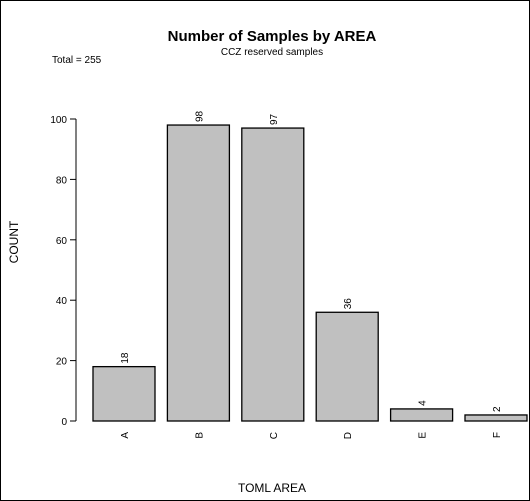 Image resolution: width=530 pixels, height=501 pixels. Describe the element at coordinates (497, 435) in the screenshot. I see `x-tick-label-f: F` at that location.